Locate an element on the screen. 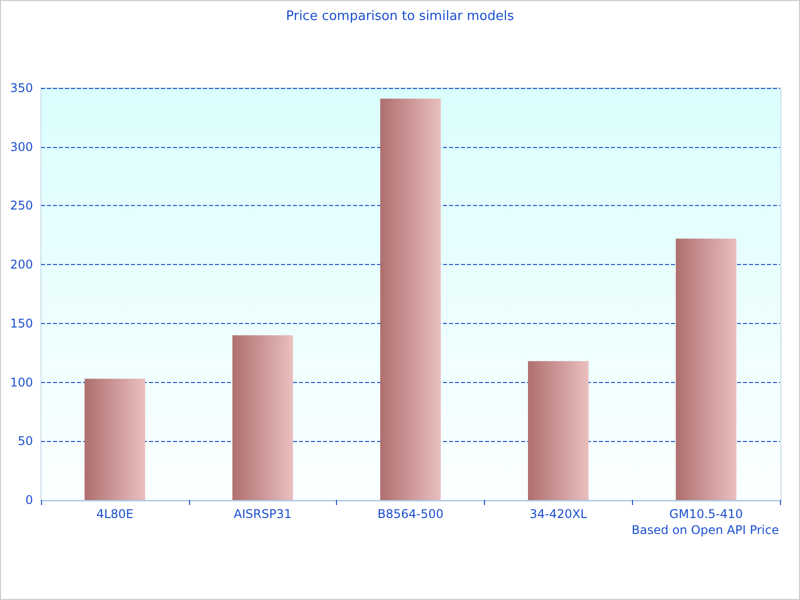 The height and width of the screenshot is (600, 800). text: Based on Open API Price is located at coordinates (706, 530).